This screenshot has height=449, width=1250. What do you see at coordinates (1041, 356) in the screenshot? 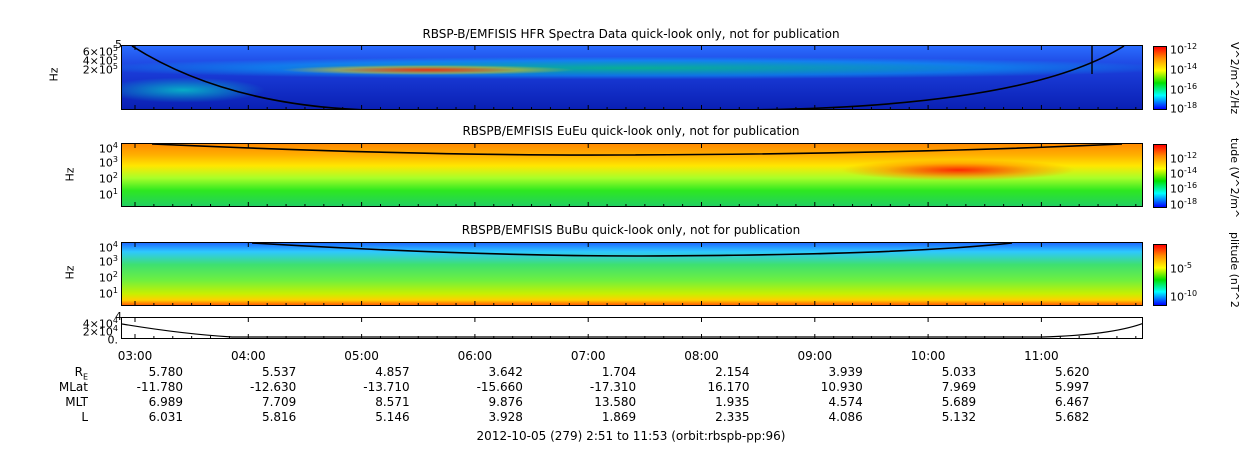
I see `x-tick-label: 11:00` at bounding box center [1041, 356].